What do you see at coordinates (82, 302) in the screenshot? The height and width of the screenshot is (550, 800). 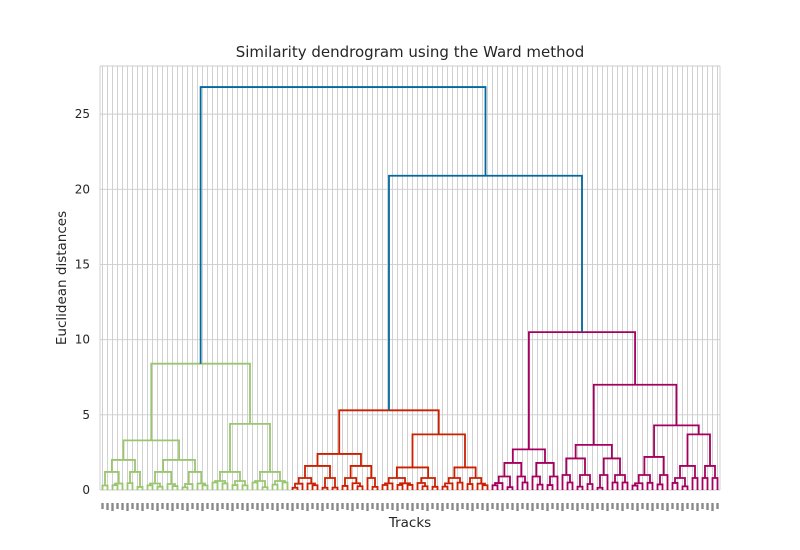 I see `y-axis-ticks: 0 5 10 15 20 25` at bounding box center [82, 302].